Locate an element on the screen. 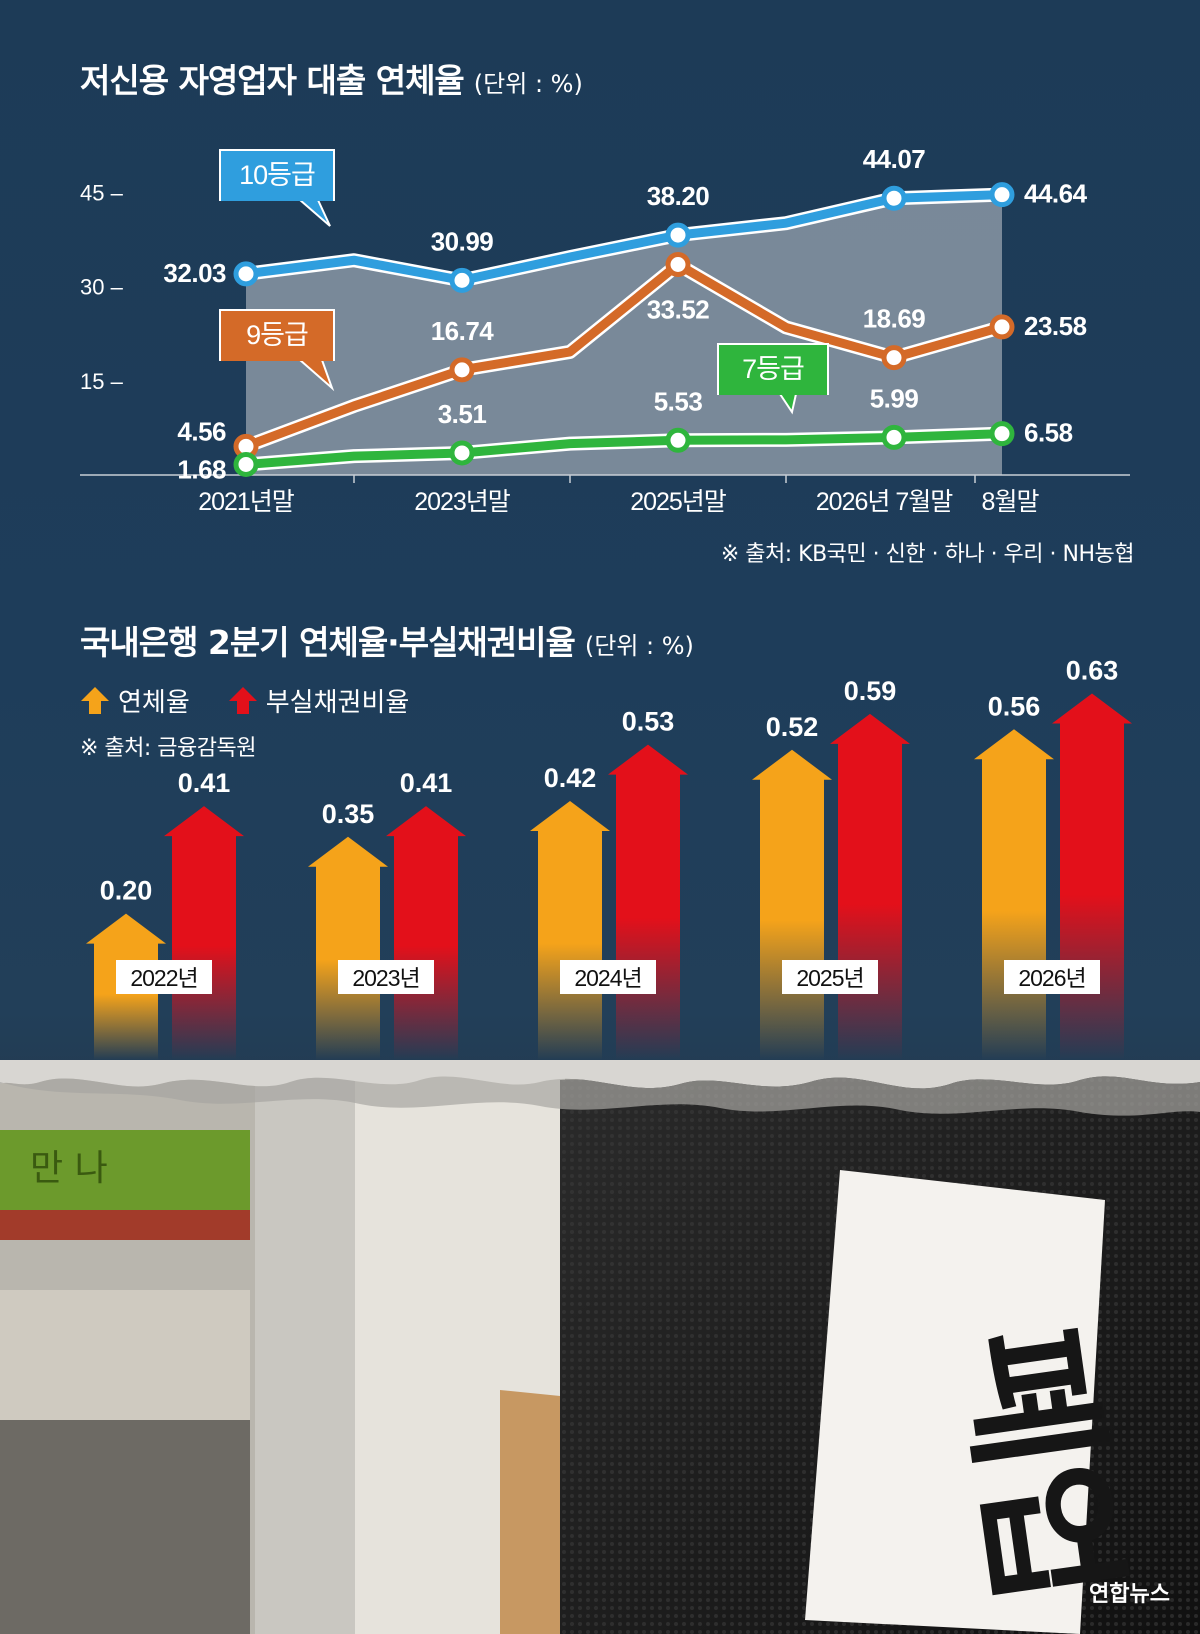  bar-value-label: 0.53 is located at coordinates (648, 722).